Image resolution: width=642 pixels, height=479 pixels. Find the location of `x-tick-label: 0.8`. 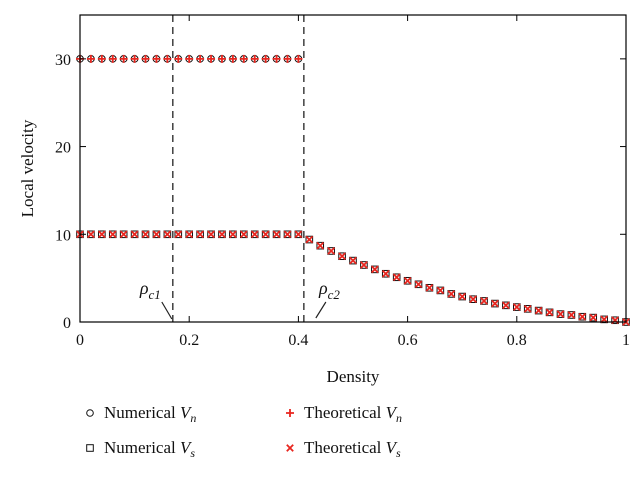

x-tick-label: 0.8 is located at coordinates (517, 340).